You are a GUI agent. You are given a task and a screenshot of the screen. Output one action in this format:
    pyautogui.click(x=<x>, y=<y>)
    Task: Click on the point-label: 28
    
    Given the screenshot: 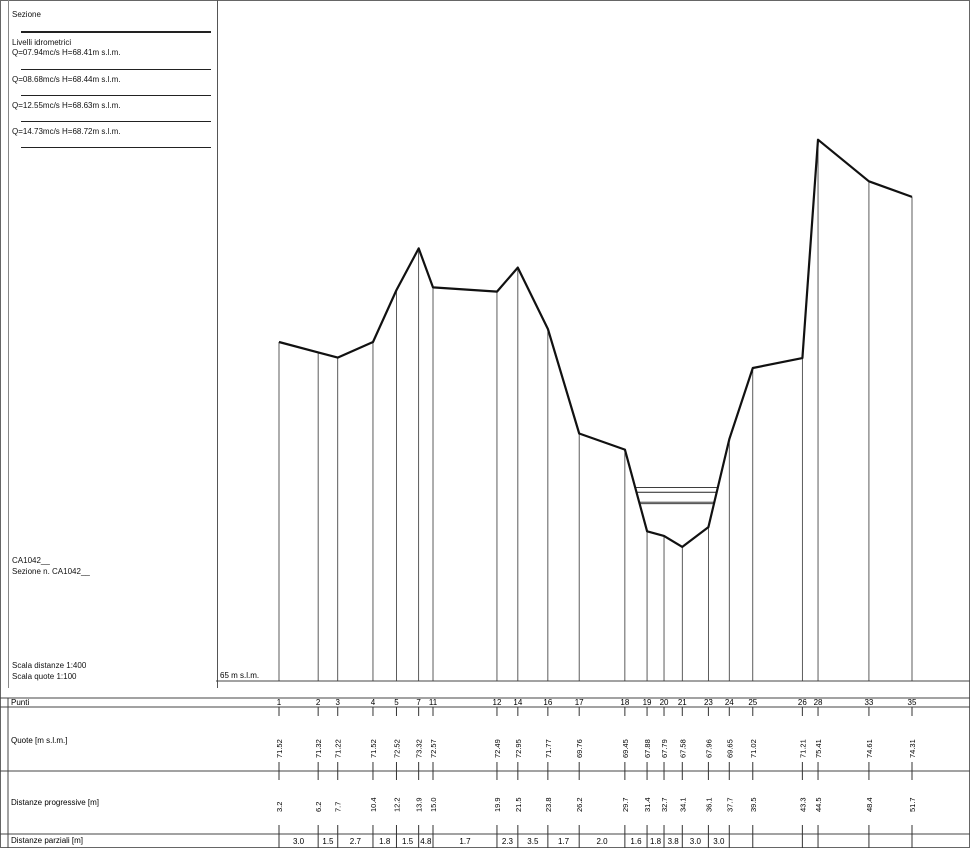 What is the action you would take?
    pyautogui.click(x=818, y=702)
    